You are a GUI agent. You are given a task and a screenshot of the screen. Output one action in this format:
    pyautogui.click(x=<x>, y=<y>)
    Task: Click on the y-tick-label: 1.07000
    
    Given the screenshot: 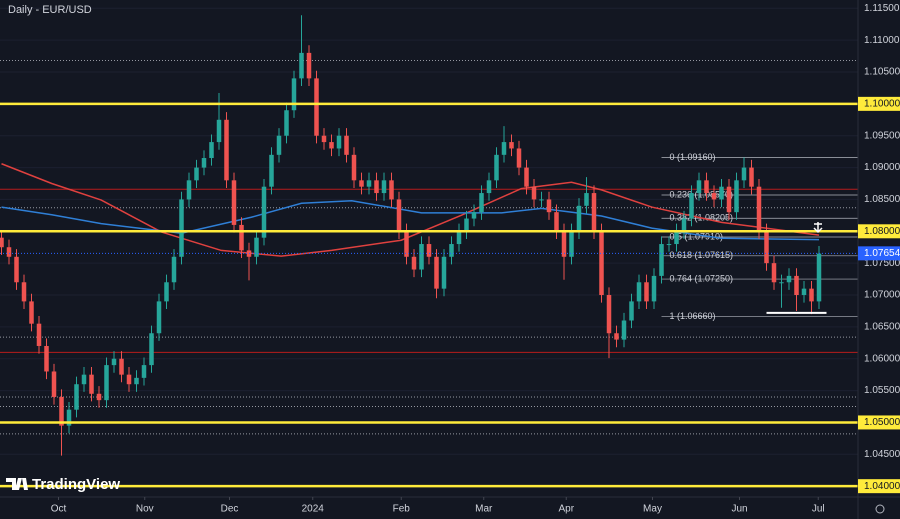 What is the action you would take?
    pyautogui.click(x=882, y=295)
    